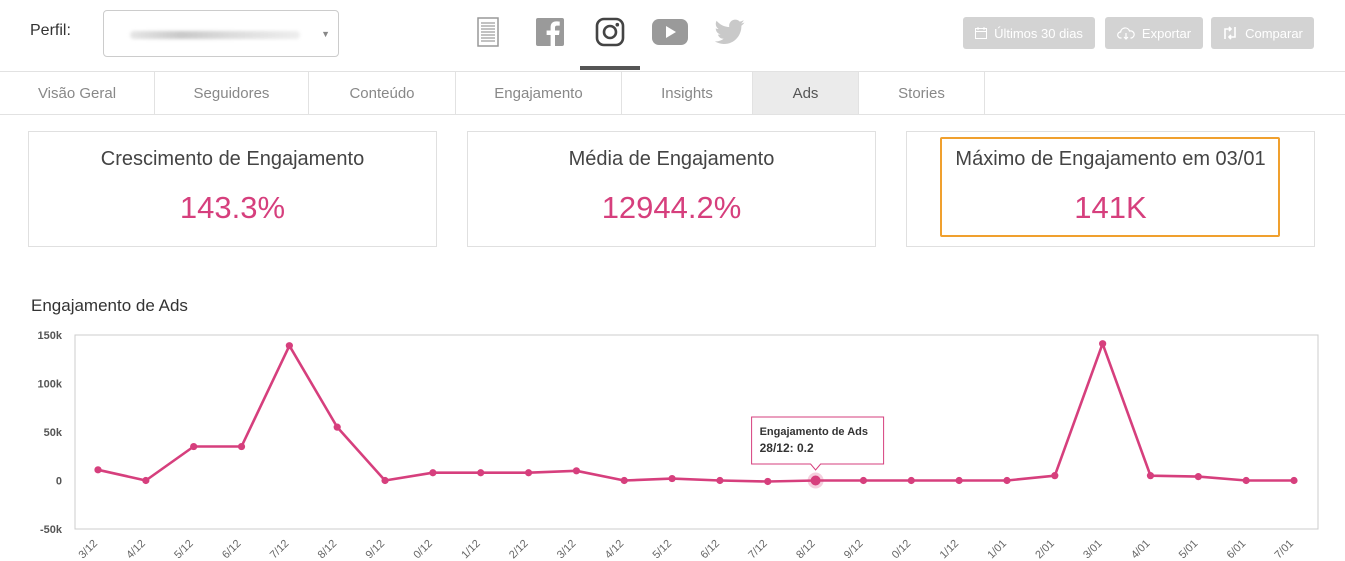  I want to click on tab-ads: Ads, so click(806, 93).